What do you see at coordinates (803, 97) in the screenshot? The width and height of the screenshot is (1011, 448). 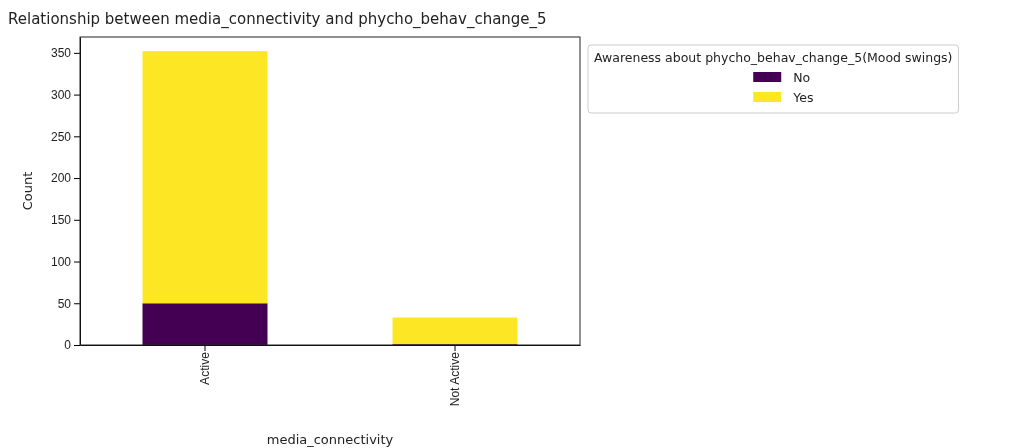 I see `legend-label: Yes` at bounding box center [803, 97].